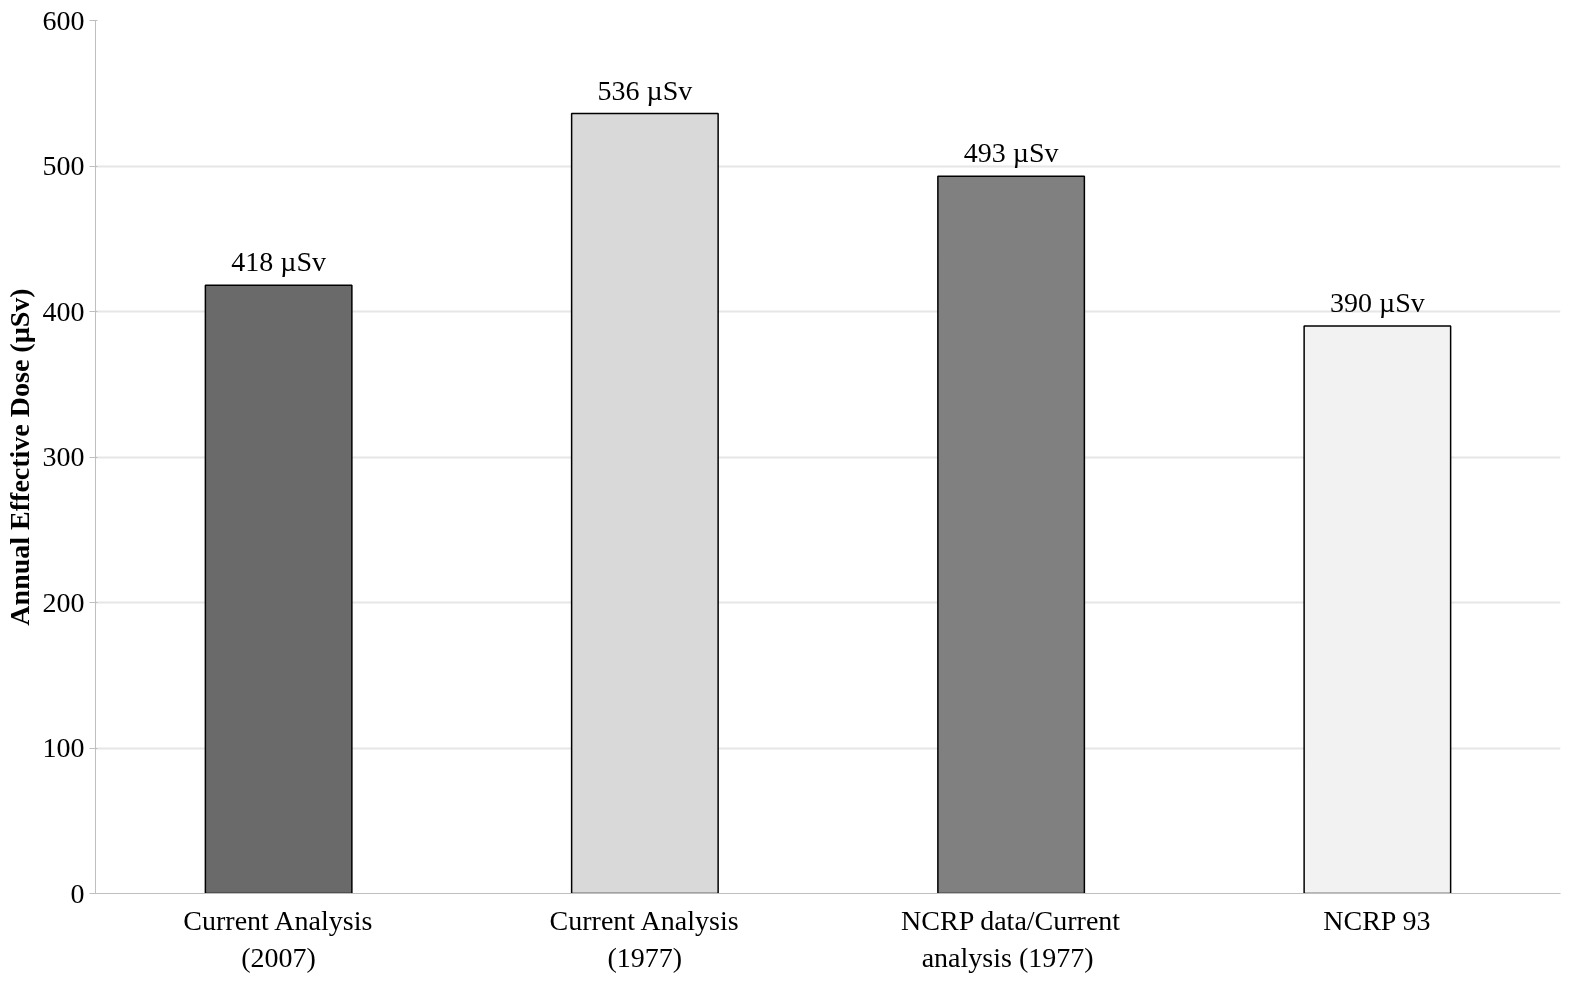 The image size is (1595, 989). Describe the element at coordinates (77, 893) in the screenshot. I see `y-tick-label: 0` at that location.